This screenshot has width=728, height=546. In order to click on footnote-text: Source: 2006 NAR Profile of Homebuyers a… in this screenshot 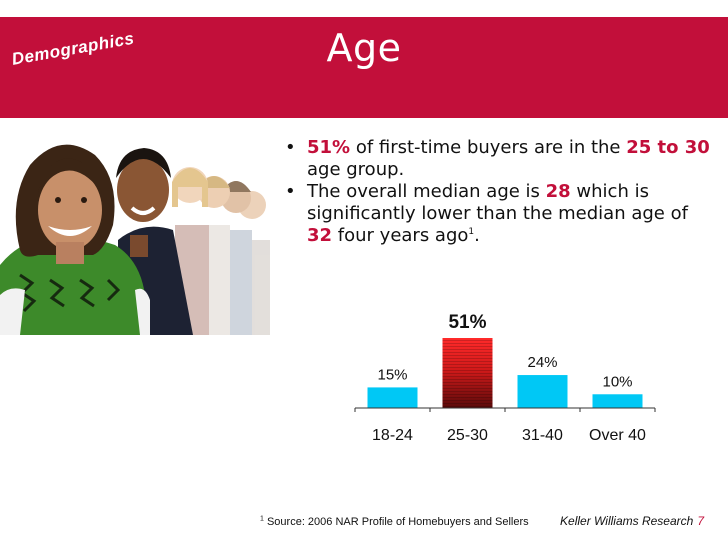, I will do `click(397, 522)`.